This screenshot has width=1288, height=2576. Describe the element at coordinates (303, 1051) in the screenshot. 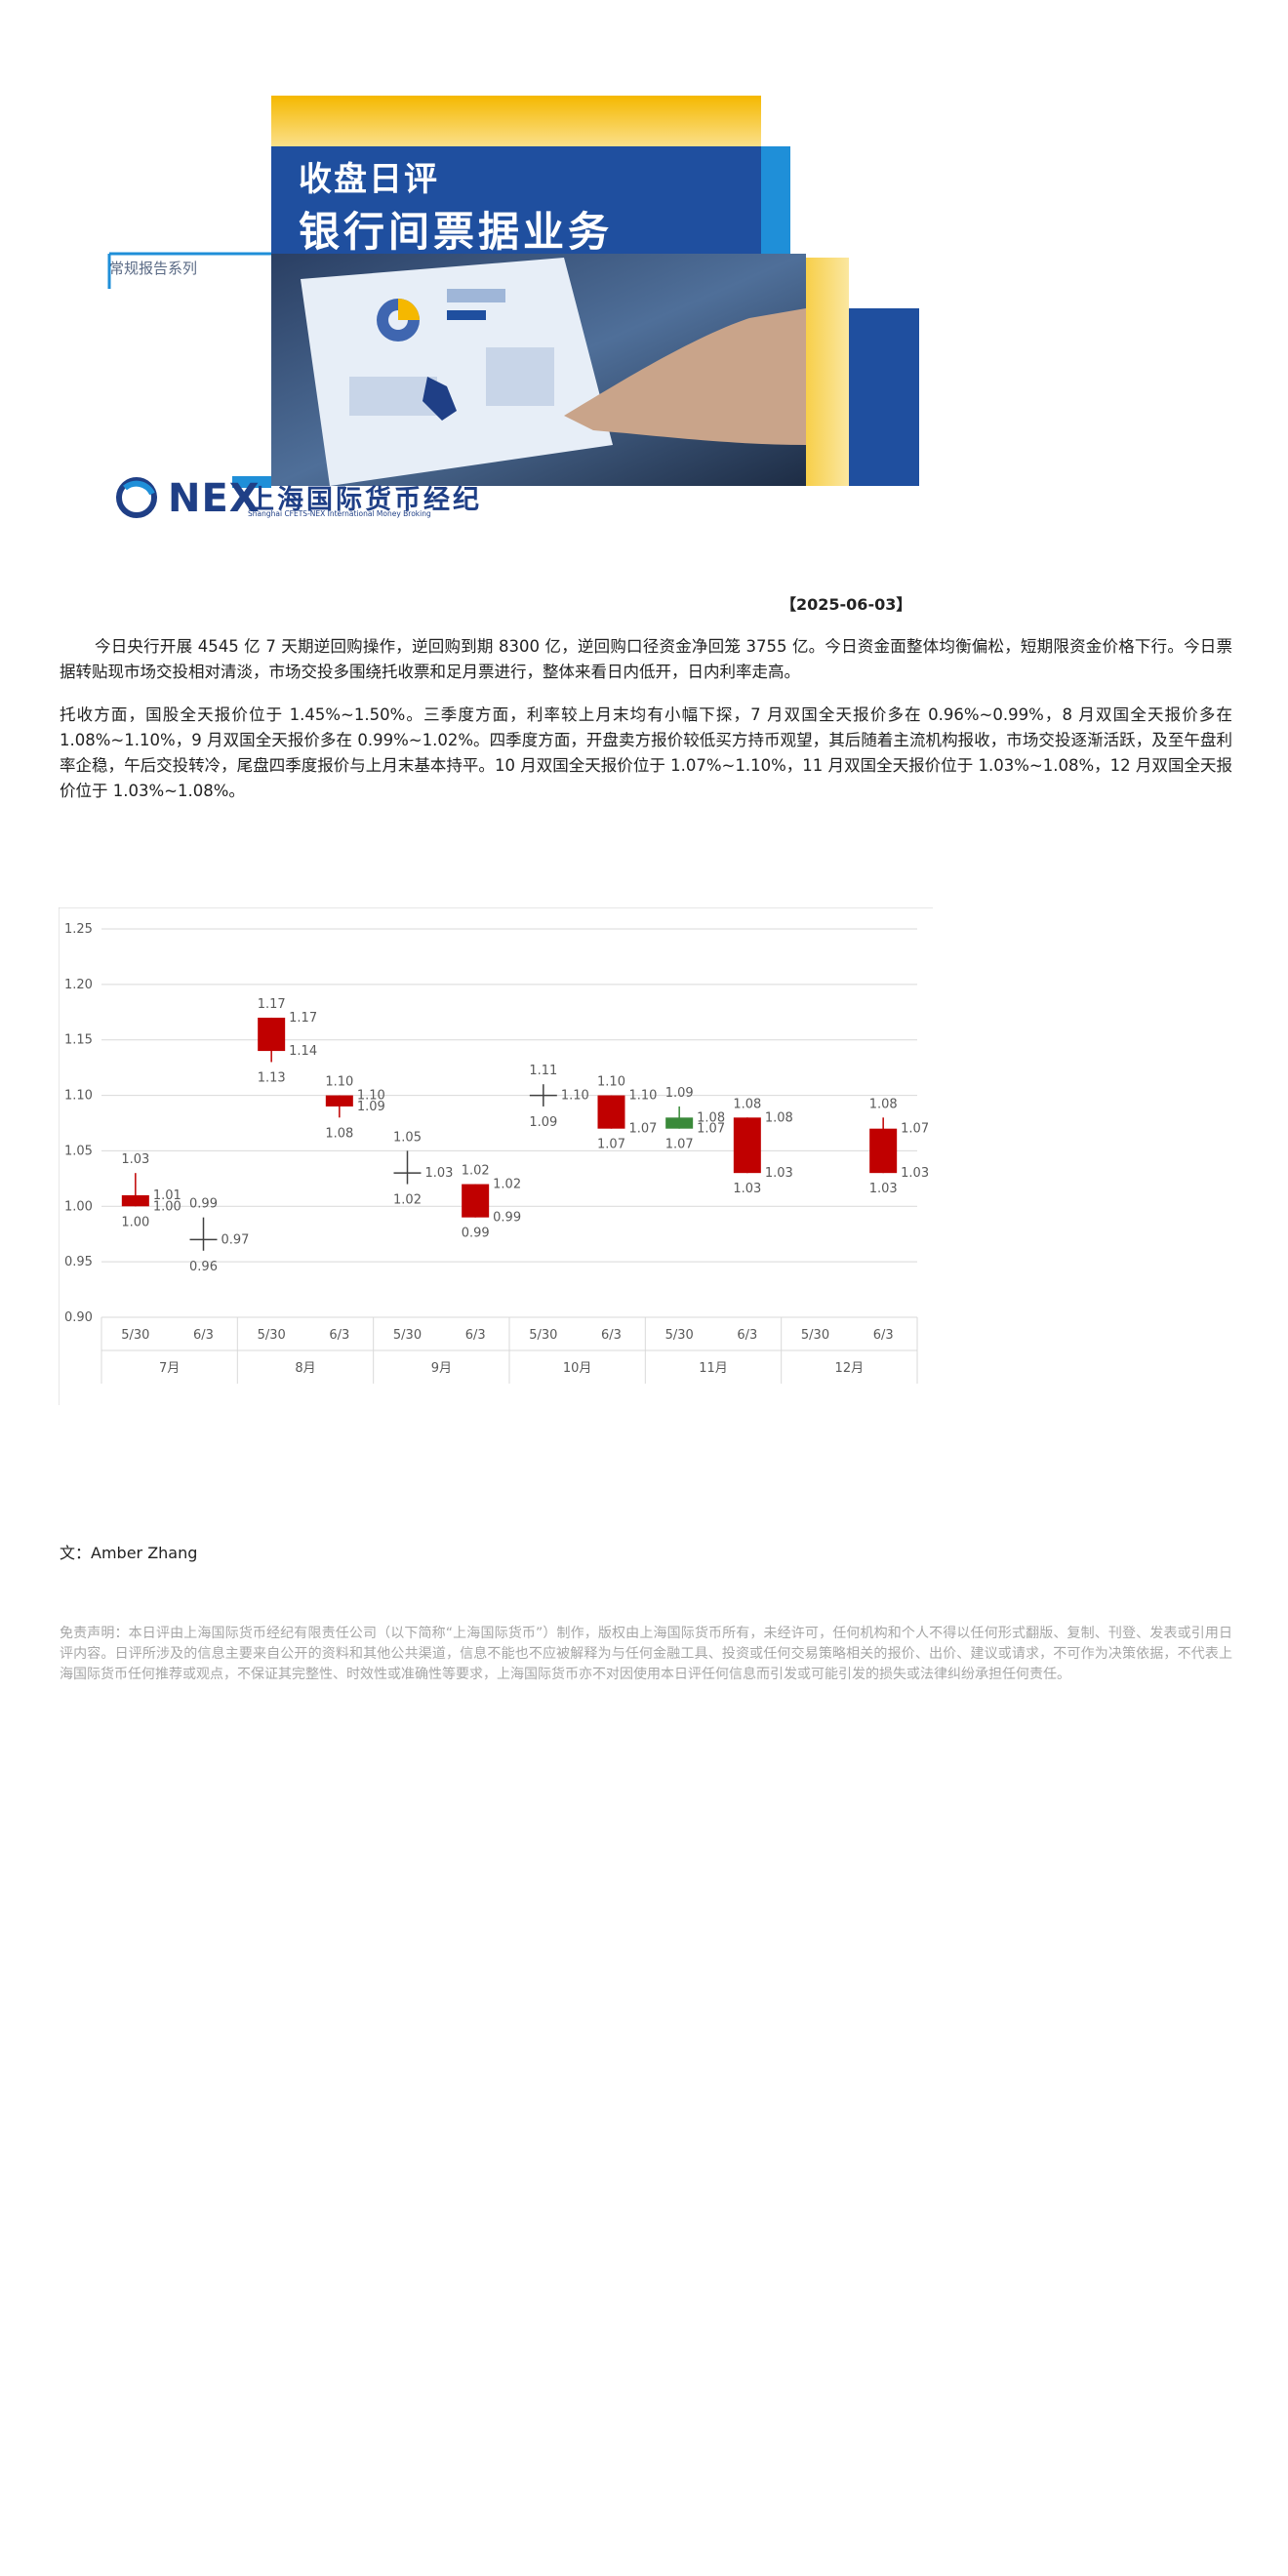

I see `open-label: 1.14` at that location.